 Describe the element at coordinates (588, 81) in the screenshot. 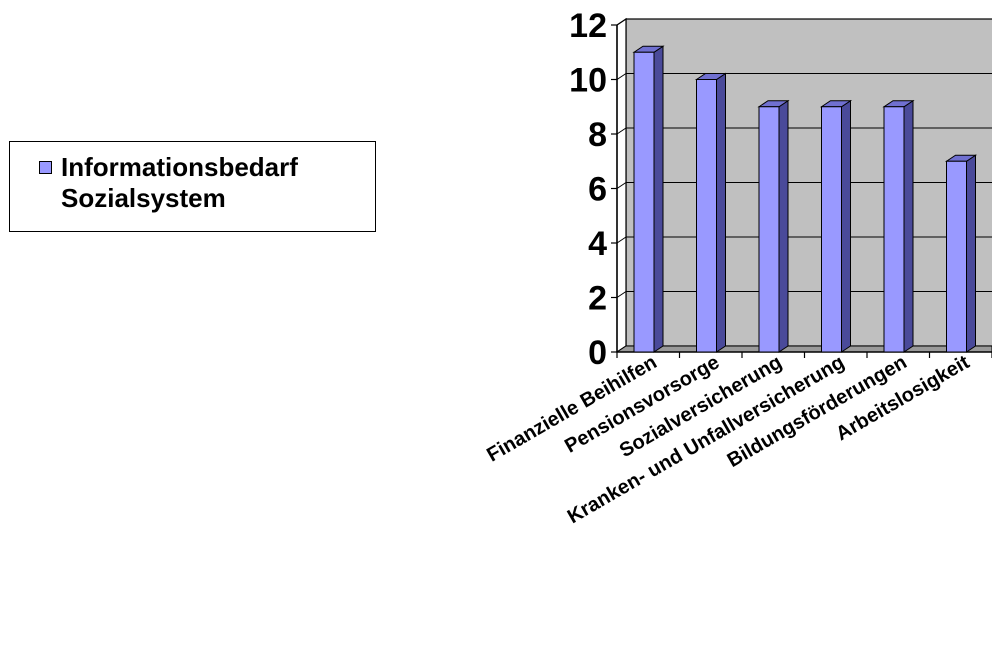

I see `y-tick-label: 10` at that location.